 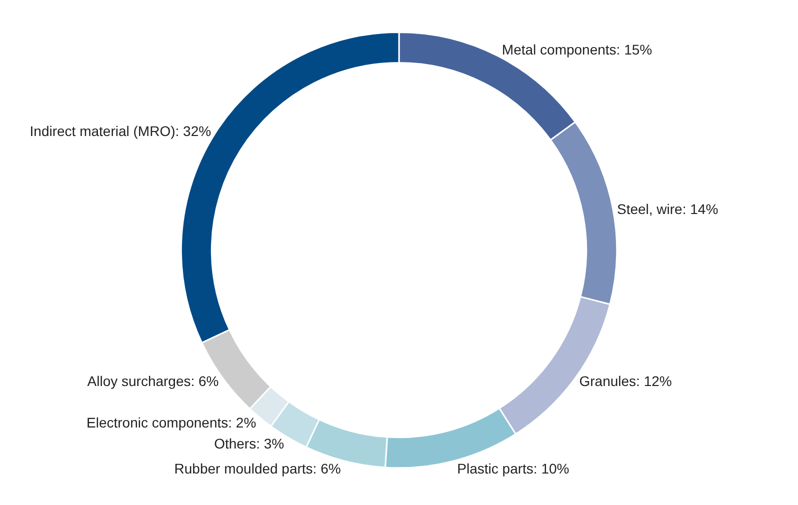 What do you see at coordinates (625, 380) in the screenshot?
I see `slice-label: Granules: 12%` at bounding box center [625, 380].